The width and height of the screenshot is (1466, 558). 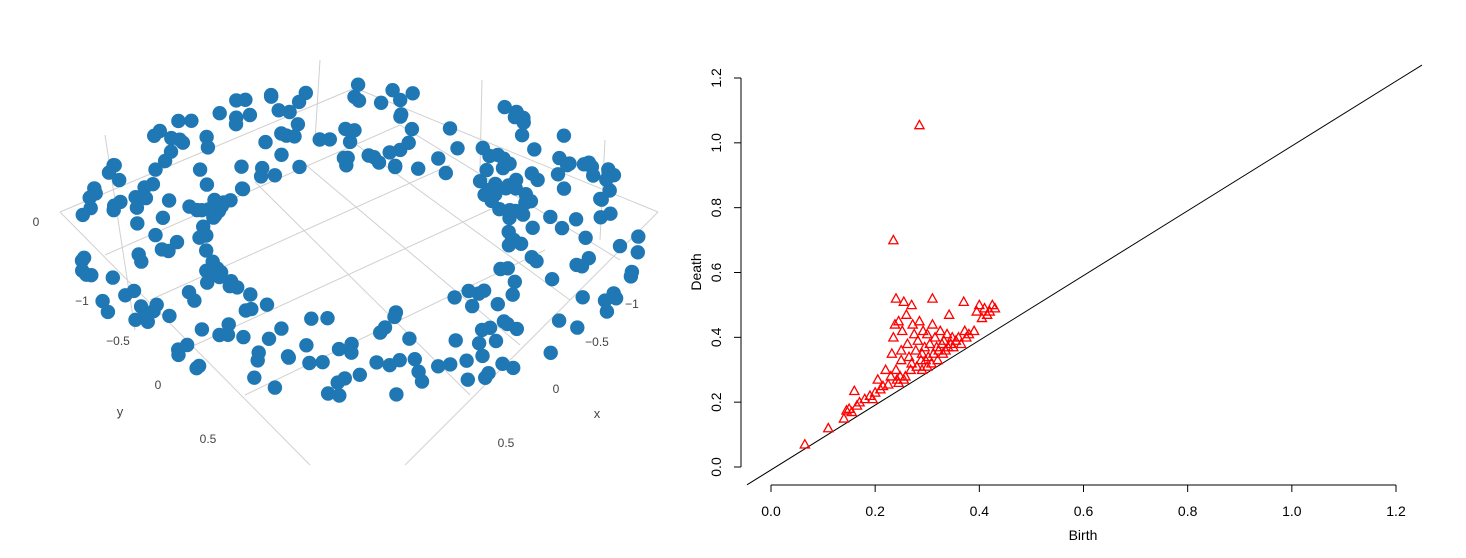 What do you see at coordinates (696, 271) in the screenshot?
I see `y-axis-title-death: Death` at bounding box center [696, 271].